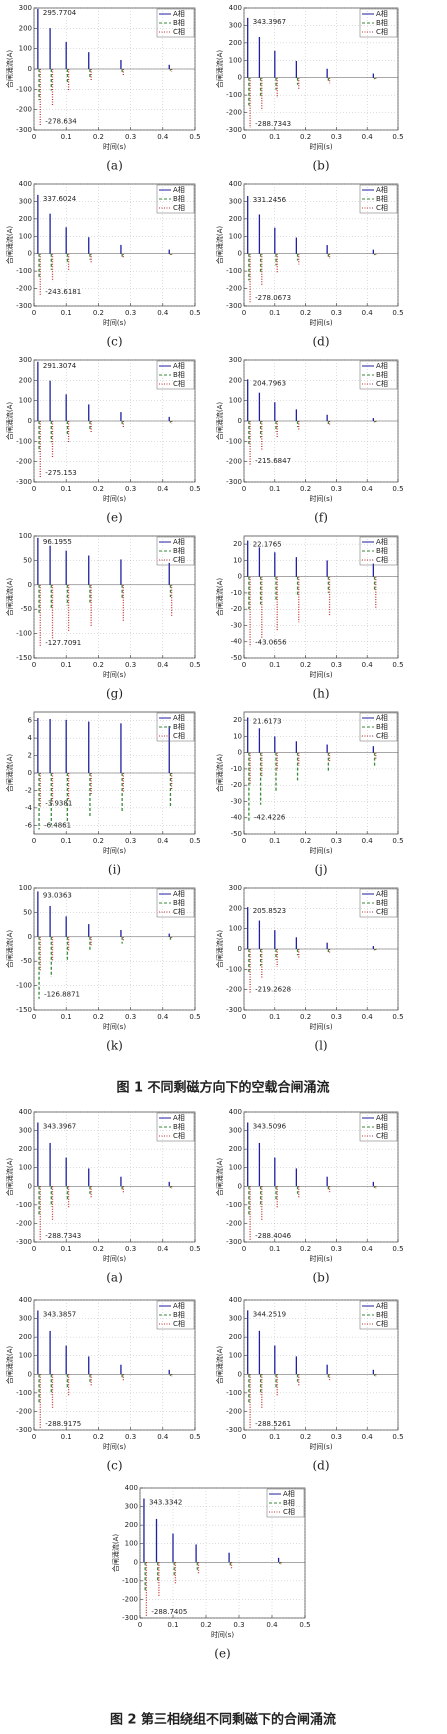 This screenshot has height=1734, width=447. What do you see at coordinates (27, 912) in the screenshot?
I see `y-tick-label: 50` at bounding box center [27, 912].